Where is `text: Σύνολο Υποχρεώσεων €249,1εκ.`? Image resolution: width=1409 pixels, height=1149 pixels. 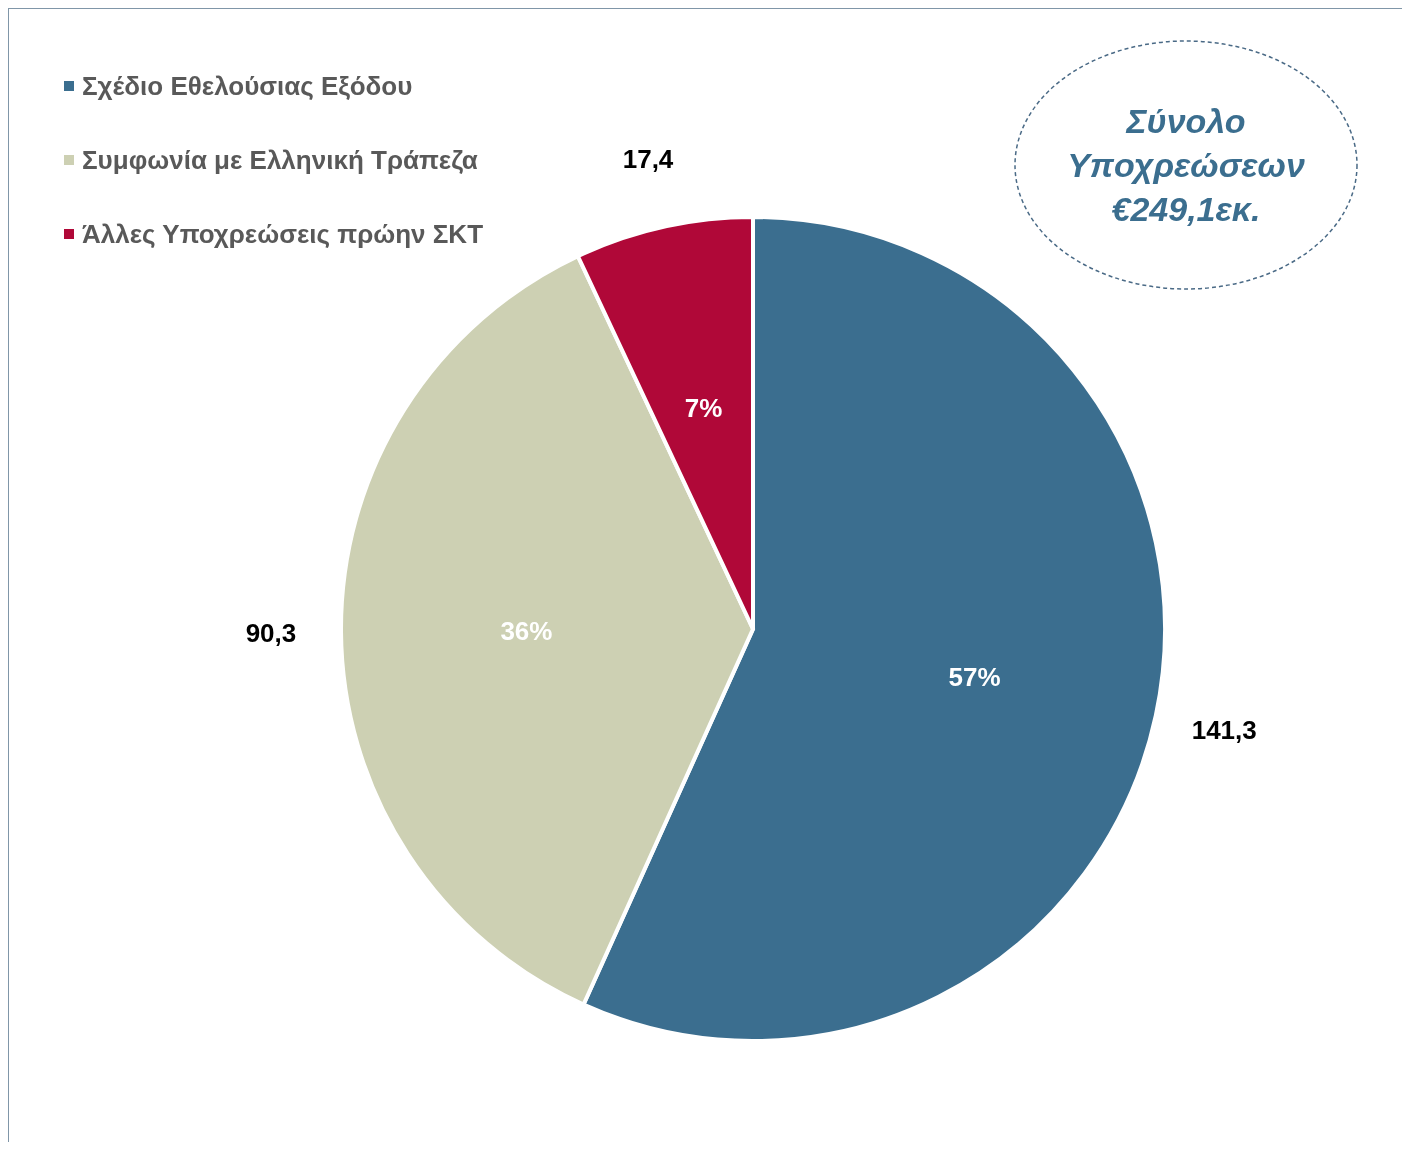
text: Σύνολο Υποχρεώσεων €249,1εκ. is located at coordinates (1186, 165).